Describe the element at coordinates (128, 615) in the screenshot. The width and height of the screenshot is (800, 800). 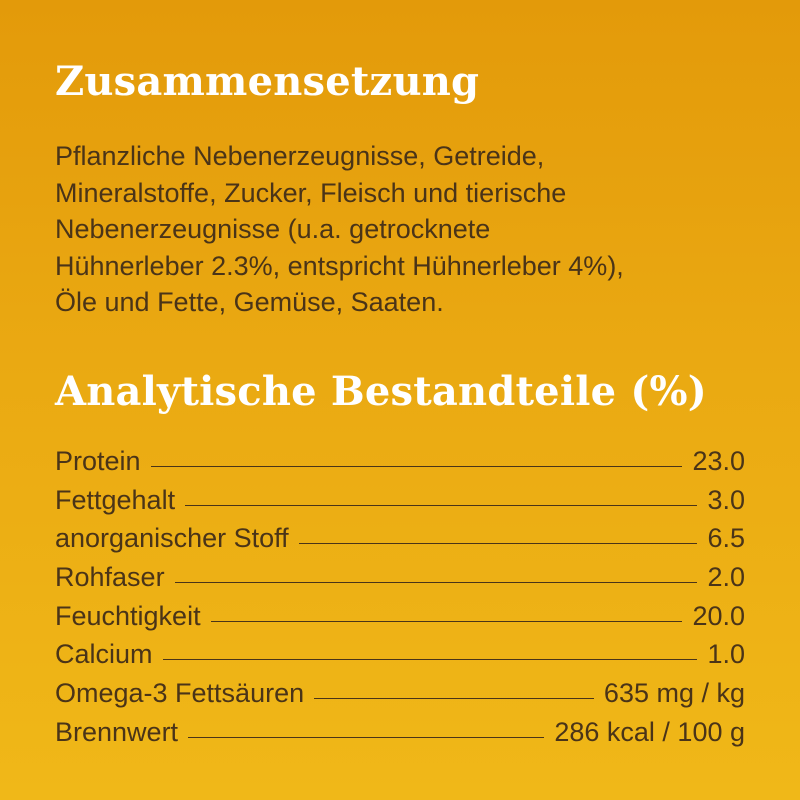
I see `row-label: Feuchtigkeit` at that location.